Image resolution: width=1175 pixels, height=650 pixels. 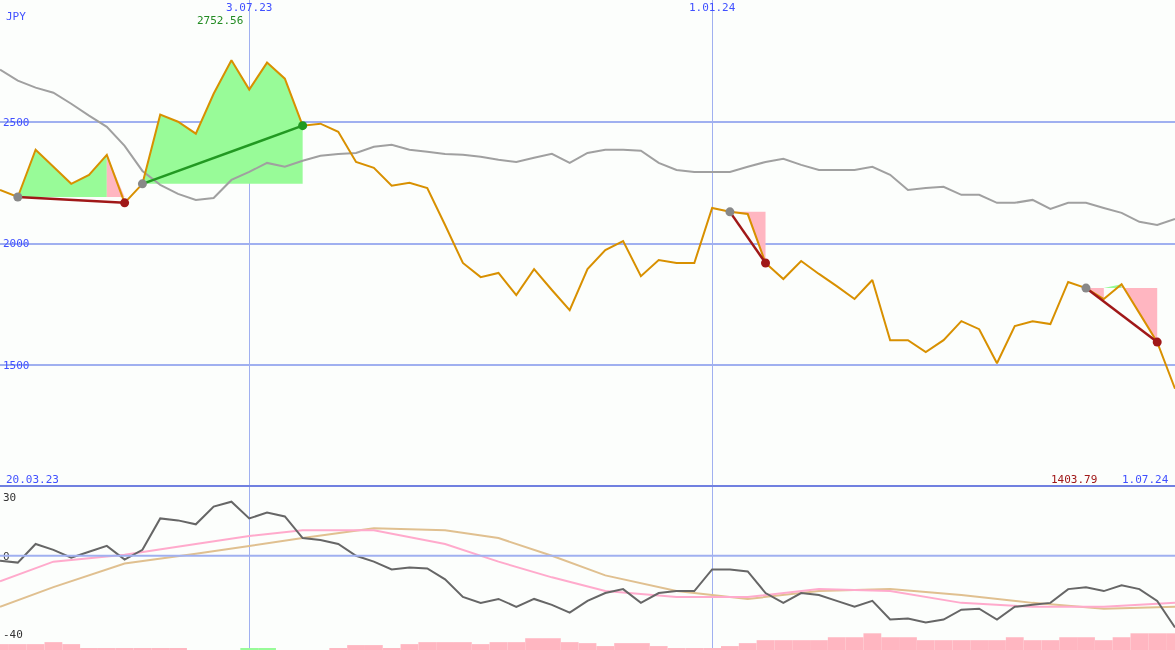 What do you see at coordinates (13, 635) in the screenshot?
I see `y-tick-label: -40` at bounding box center [13, 635].